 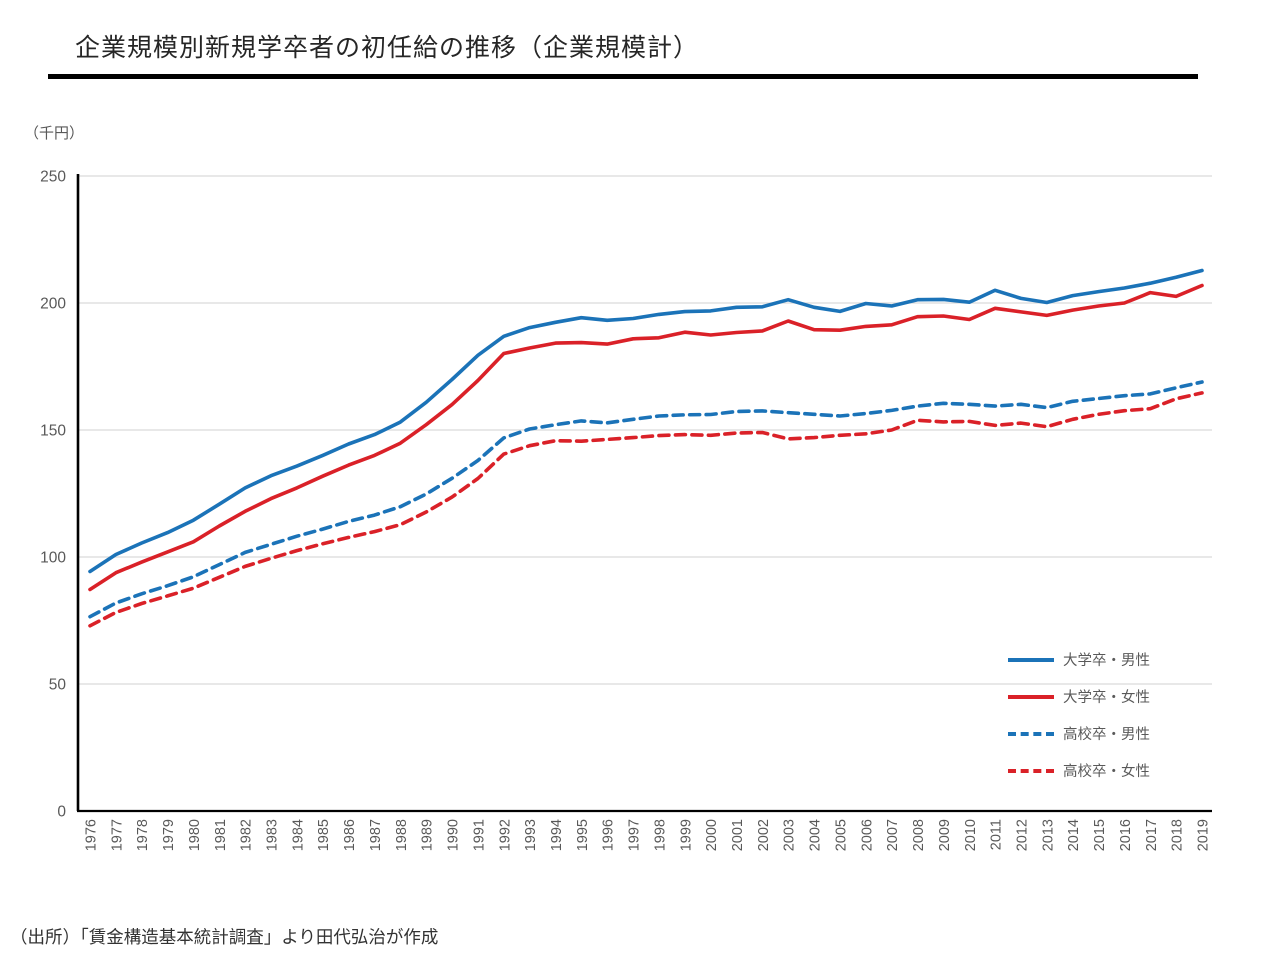 I want to click on svg-text: 1979, so click(x=169, y=835).